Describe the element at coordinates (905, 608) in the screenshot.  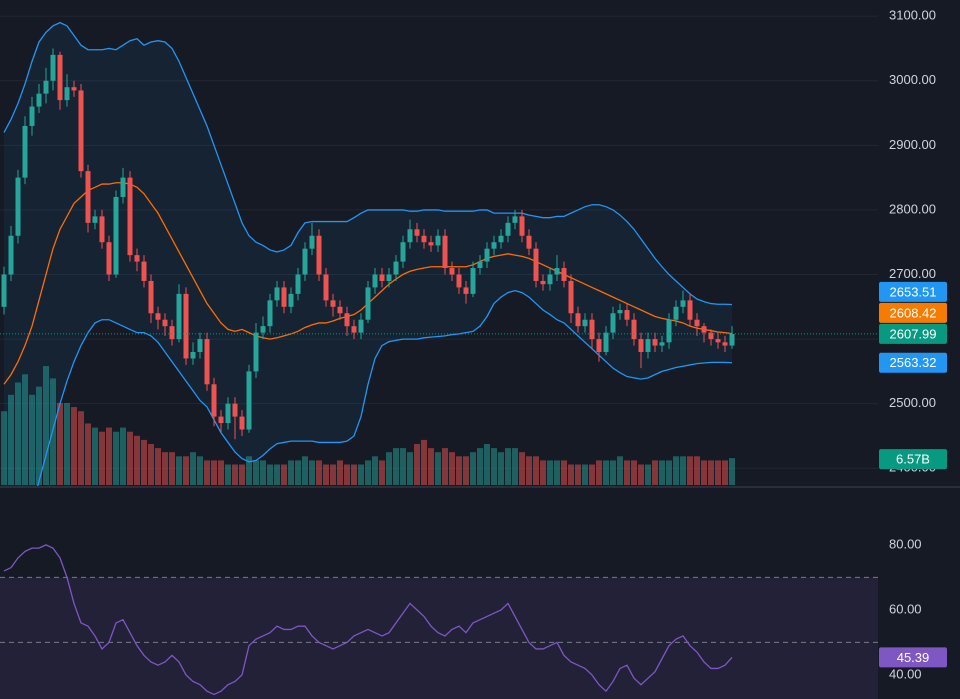
I see `rsi-tick-label: 60.00` at that location.